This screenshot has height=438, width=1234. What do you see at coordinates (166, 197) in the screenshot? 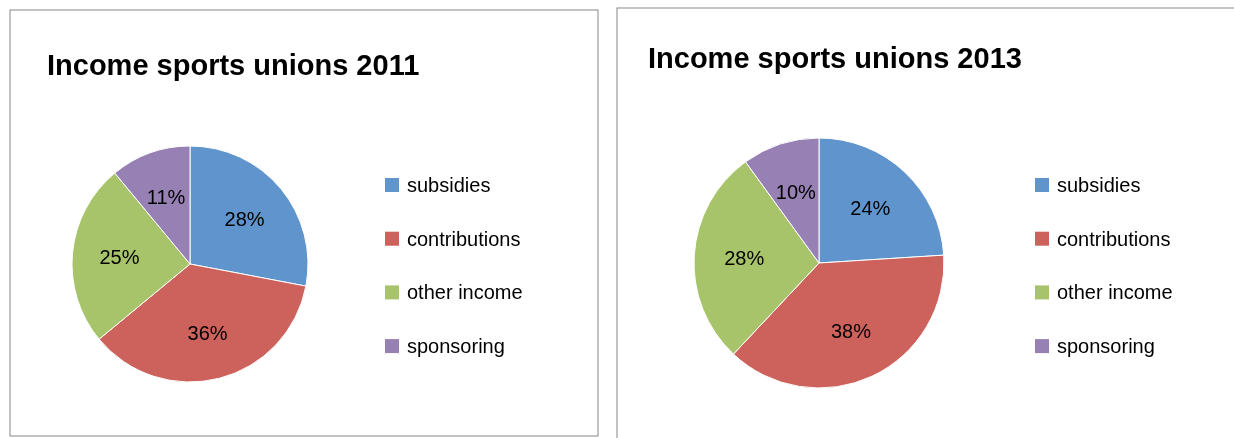
I see `data-label: 11%` at bounding box center [166, 197].